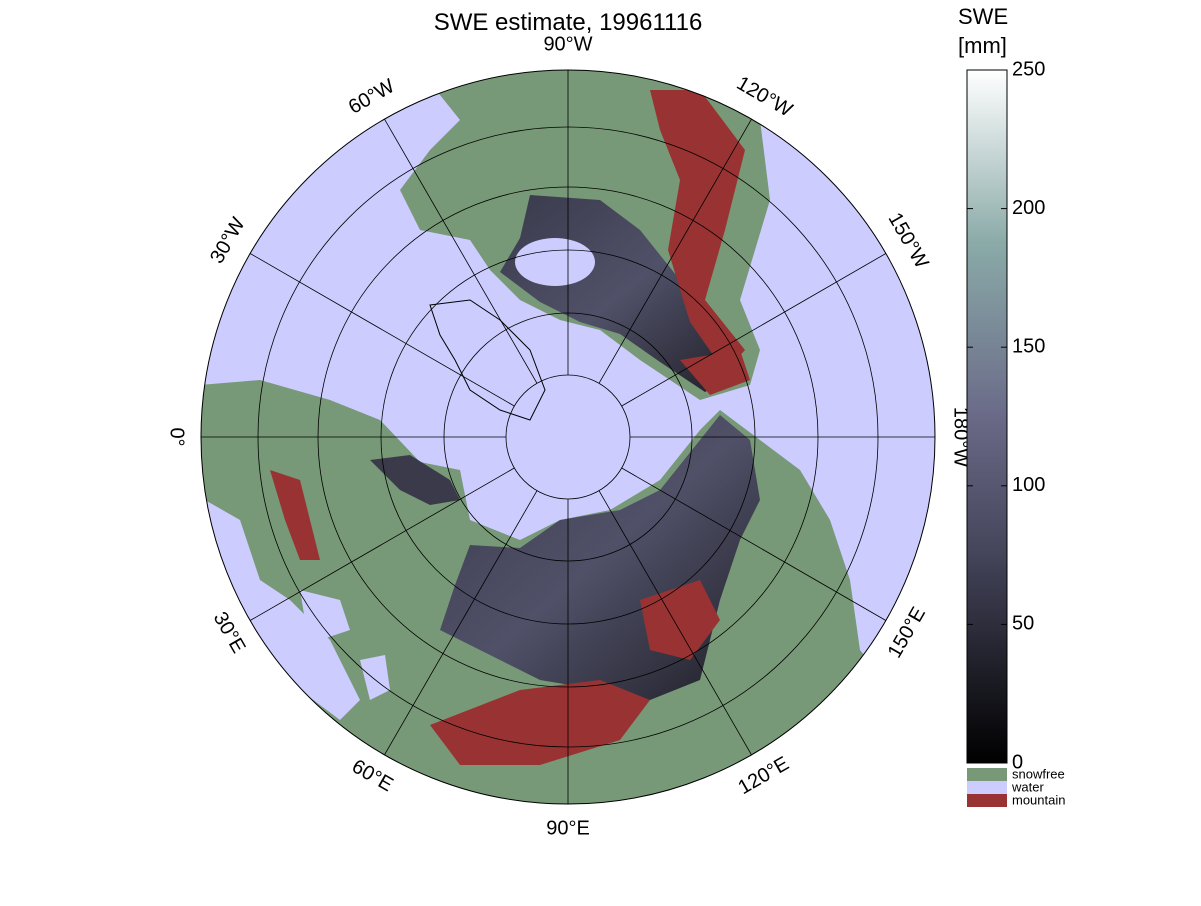  Describe the element at coordinates (372, 97) in the screenshot. I see `meridian-label: 60°W` at that location.